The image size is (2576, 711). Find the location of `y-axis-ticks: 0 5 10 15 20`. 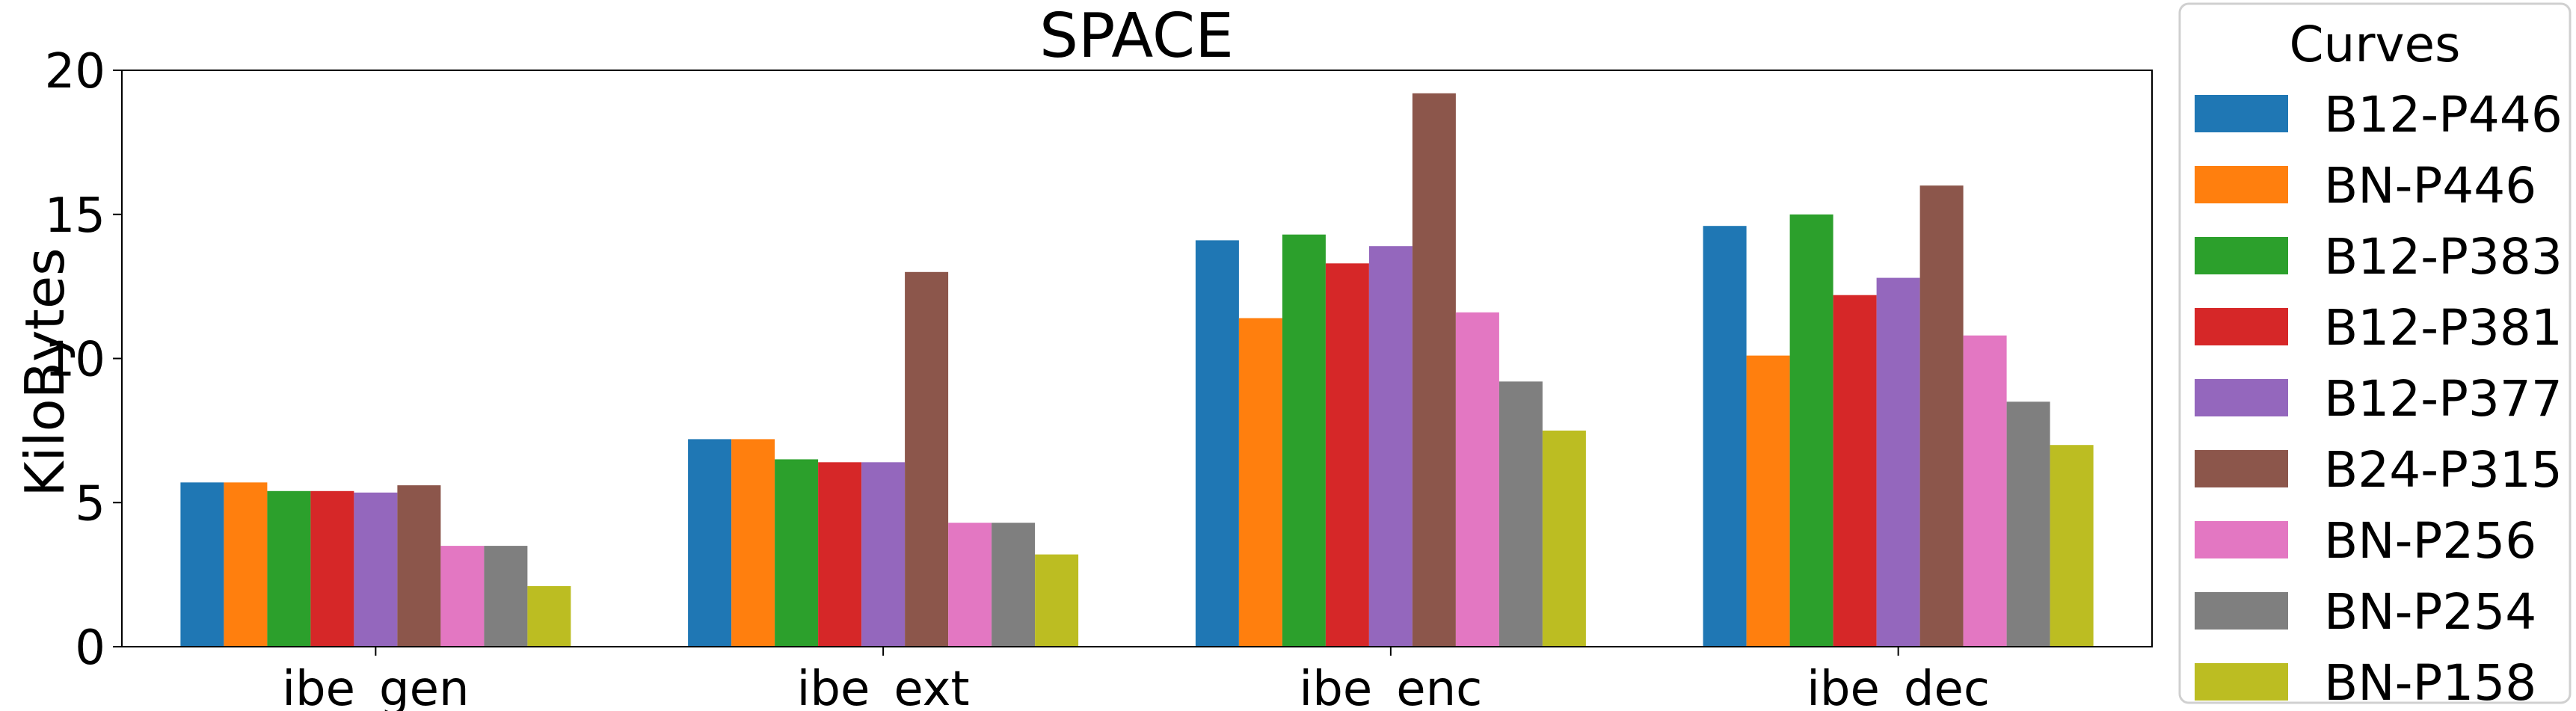

y-axis-ticks: 0 5 10 15 20 is located at coordinates (83, 360).